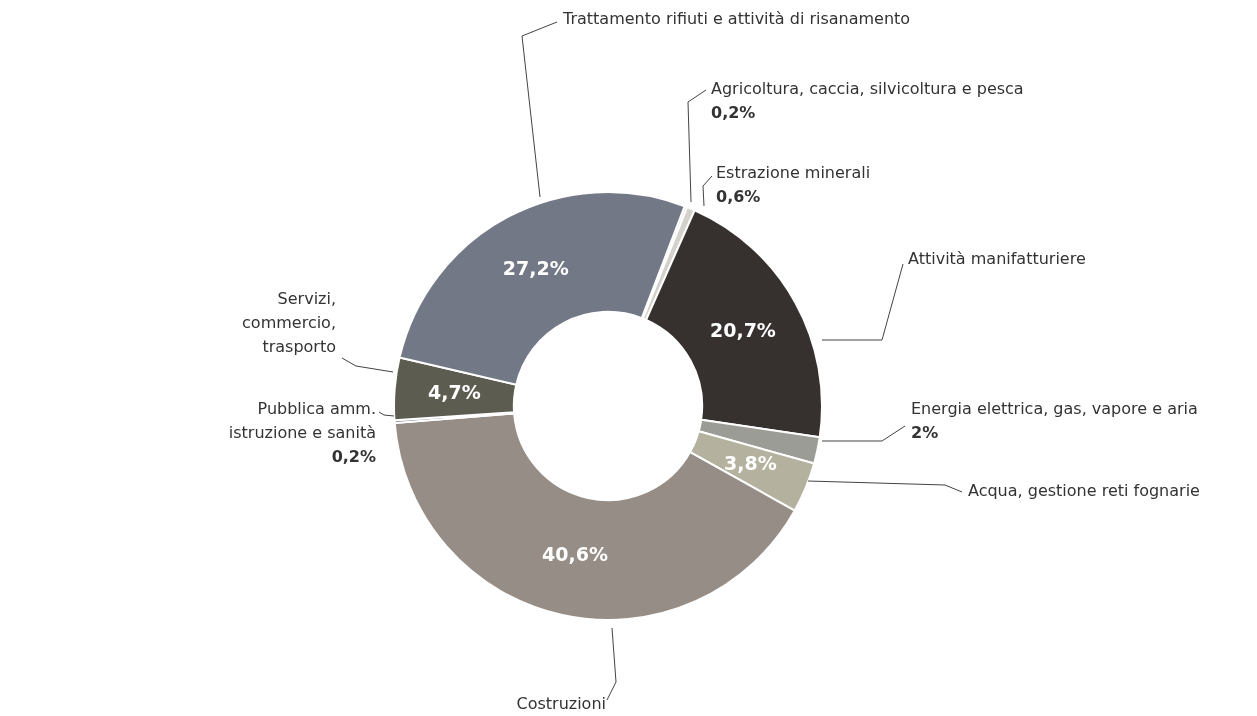 The height and width of the screenshot is (716, 1257). I want to click on slice-label: Estrazione minerali, so click(793, 173).